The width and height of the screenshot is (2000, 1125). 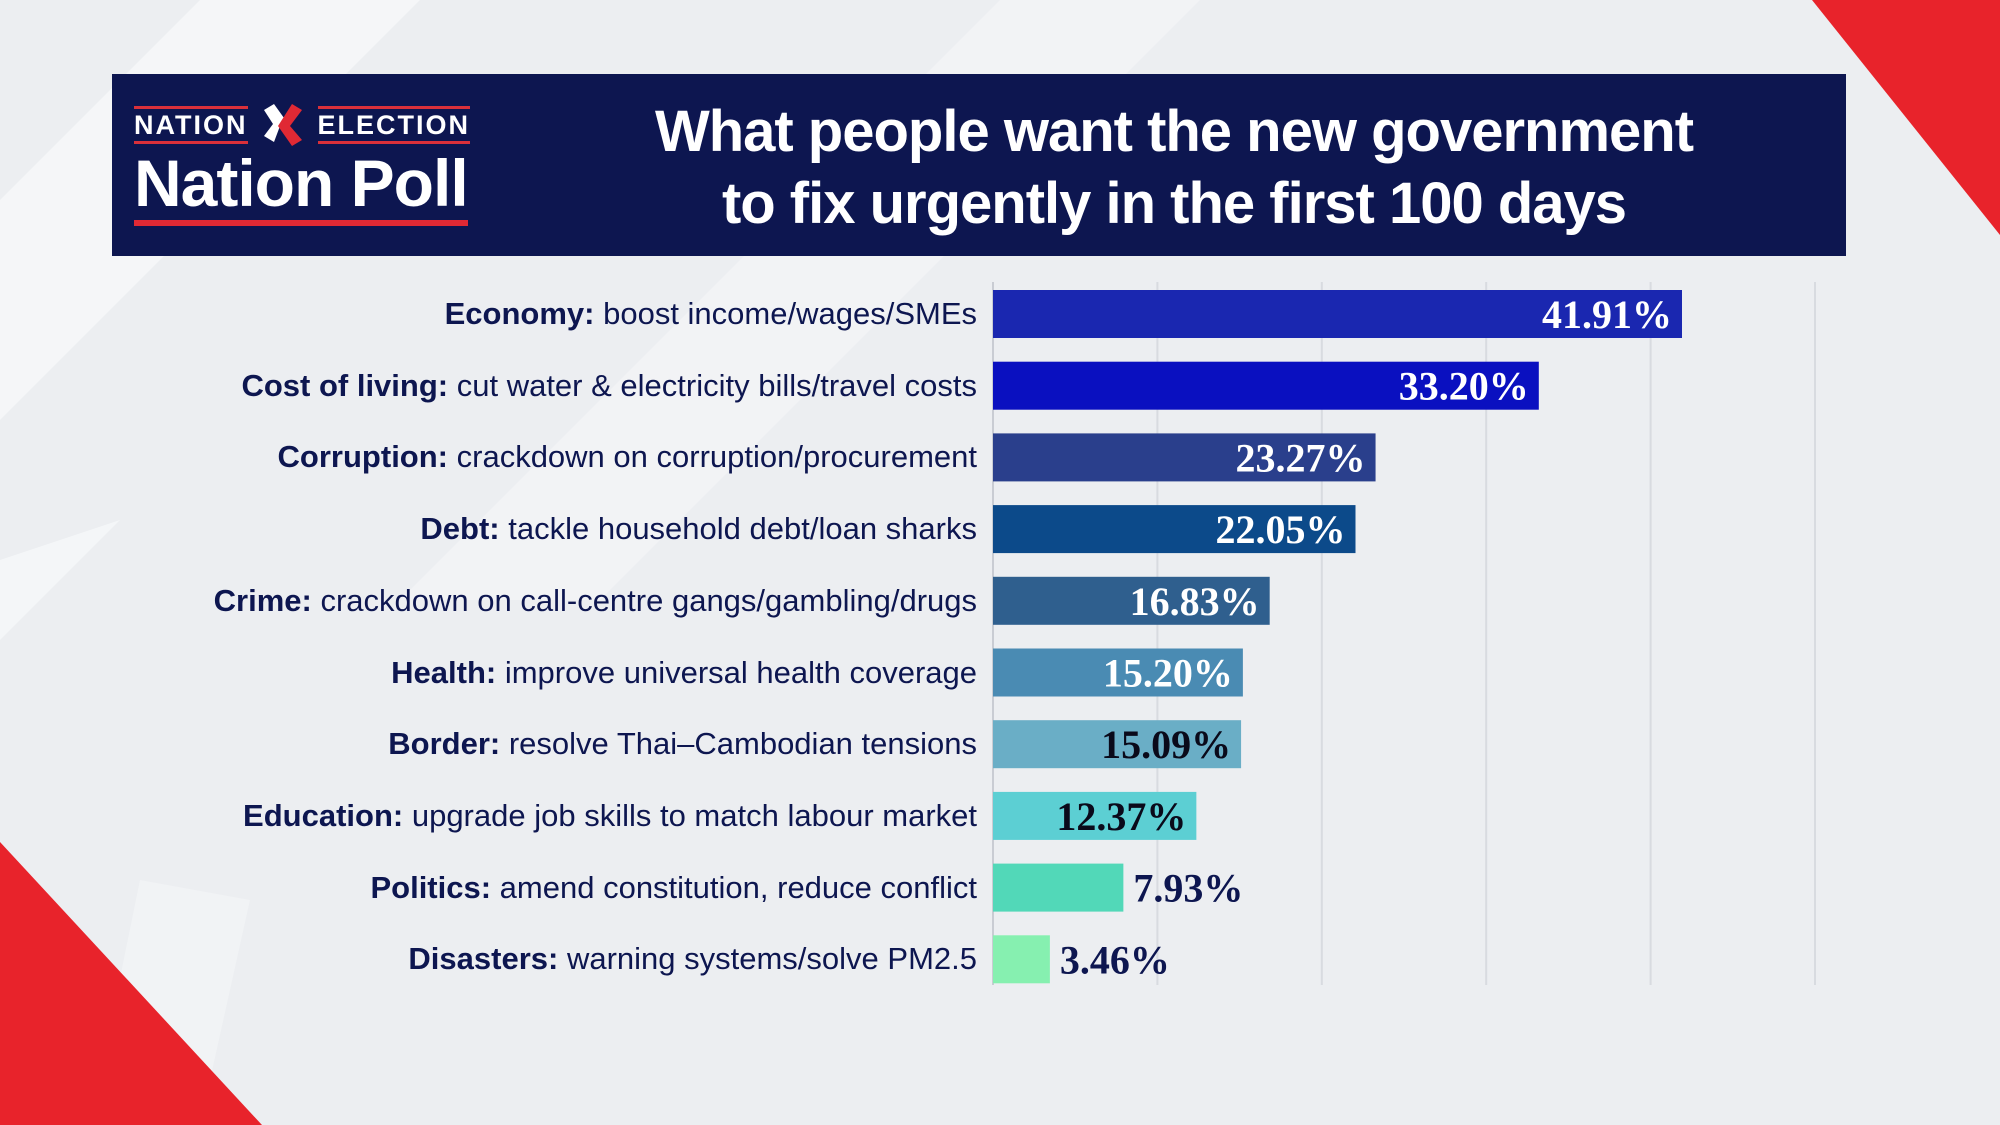 I want to click on category-detail: improve universal health coverage, so click(x=736, y=672).